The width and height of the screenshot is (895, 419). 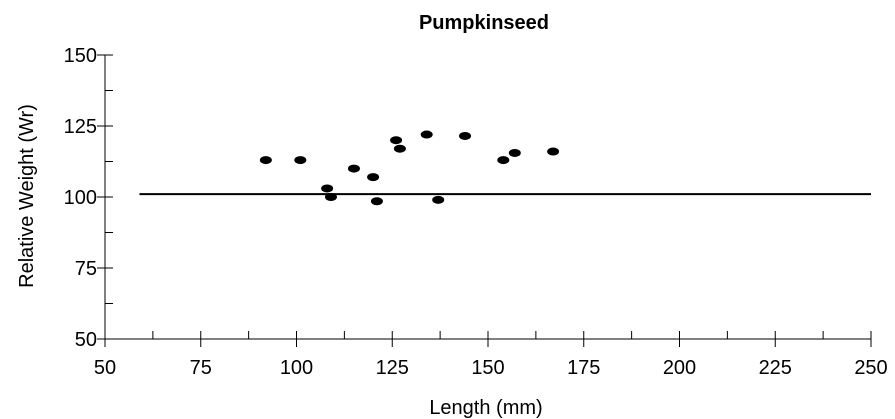 What do you see at coordinates (296, 368) in the screenshot?
I see `x-tick-label: 100` at bounding box center [296, 368].